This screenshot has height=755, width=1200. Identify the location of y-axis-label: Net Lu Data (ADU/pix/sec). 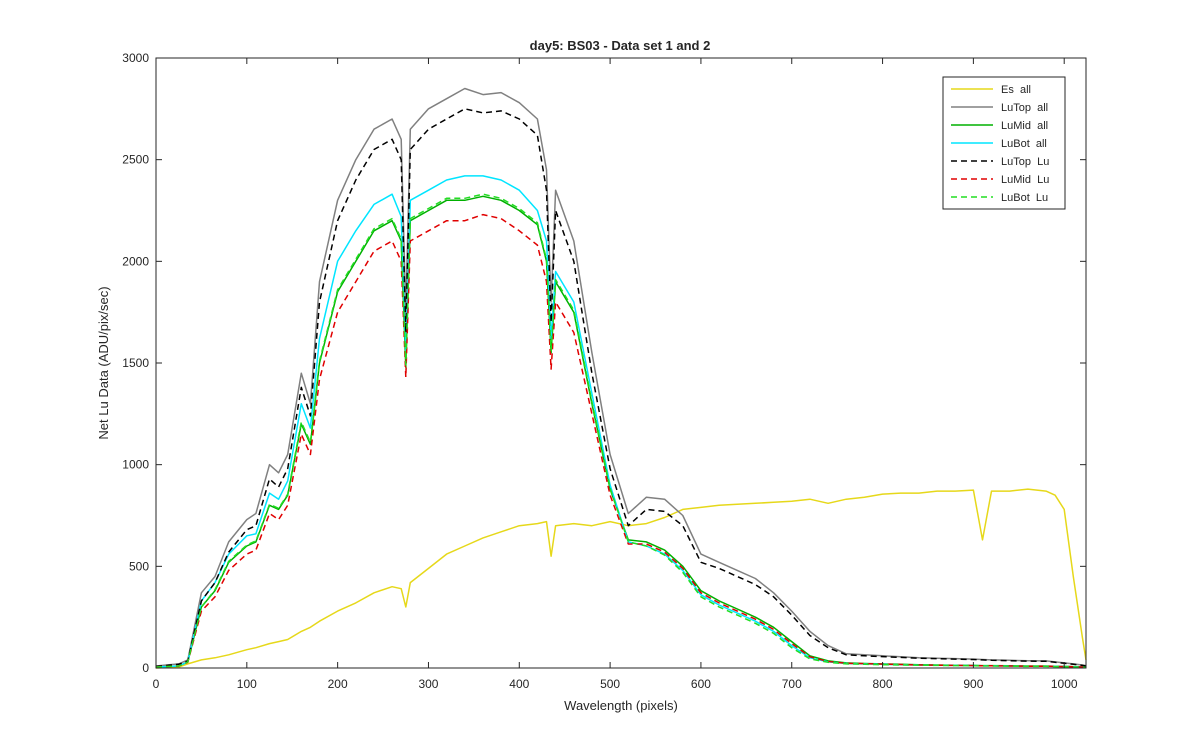
(103, 362).